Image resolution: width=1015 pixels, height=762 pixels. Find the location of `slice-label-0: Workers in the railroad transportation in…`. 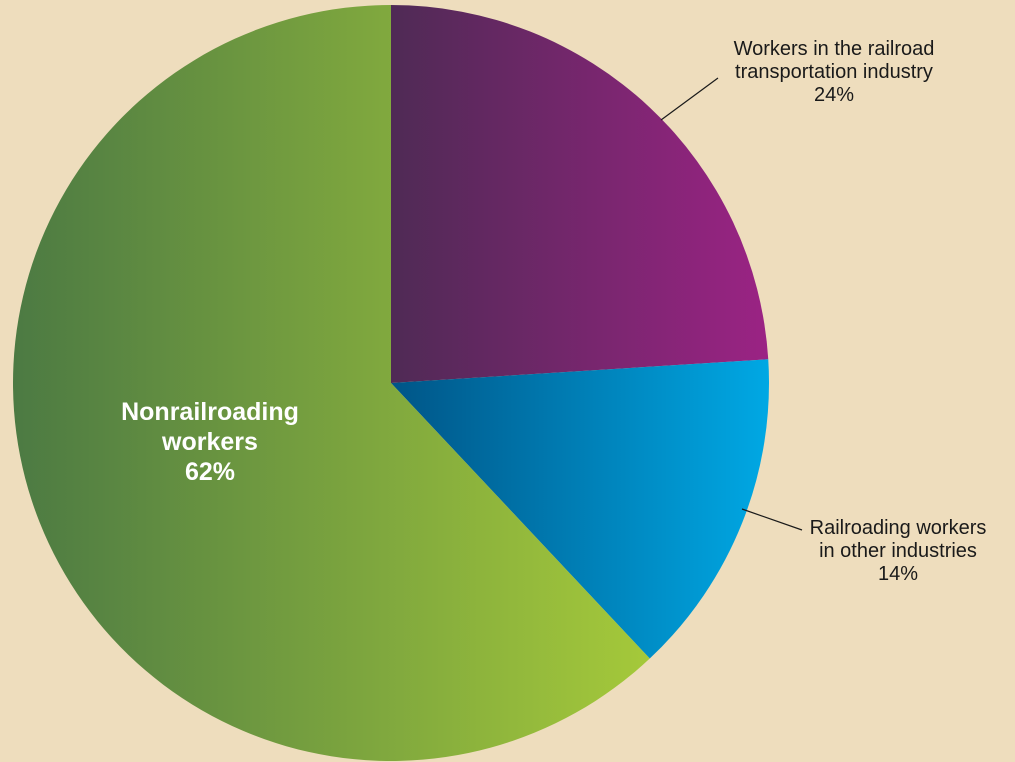

slice-label-0: Workers in the railroad transportation in… is located at coordinates (834, 72).